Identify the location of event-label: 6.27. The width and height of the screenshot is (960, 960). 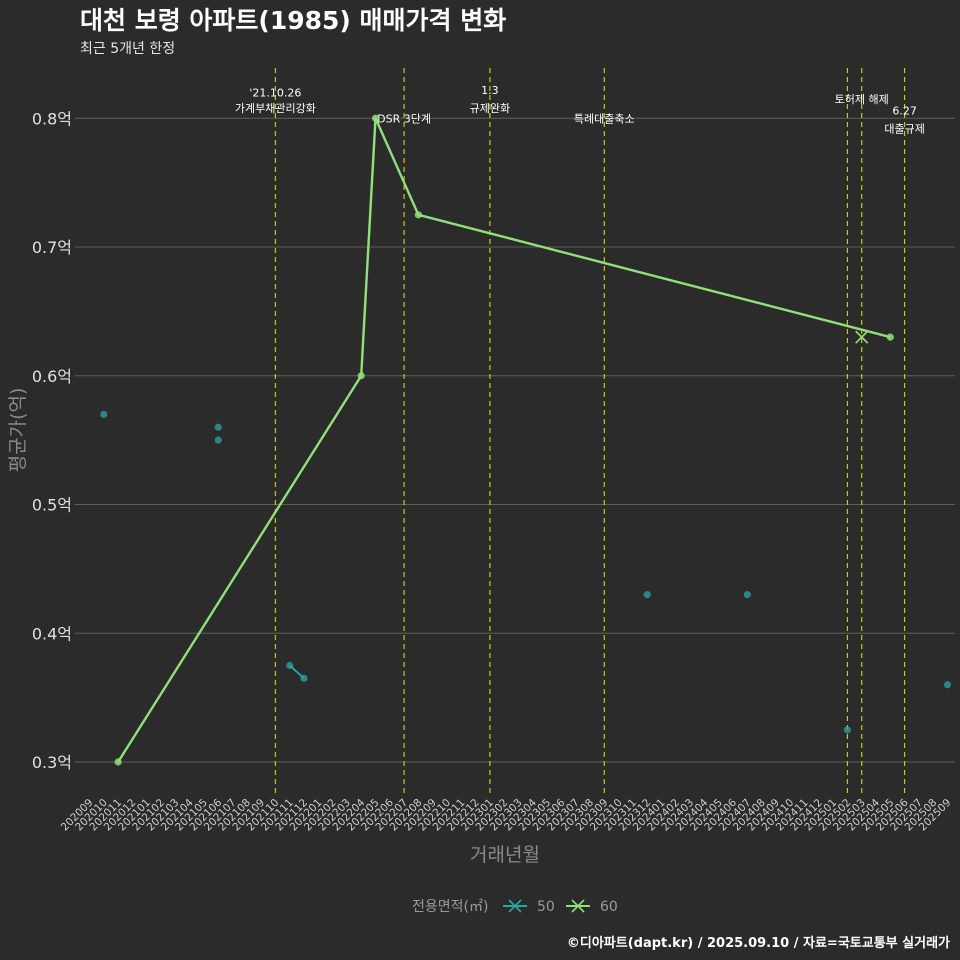
(904, 111).